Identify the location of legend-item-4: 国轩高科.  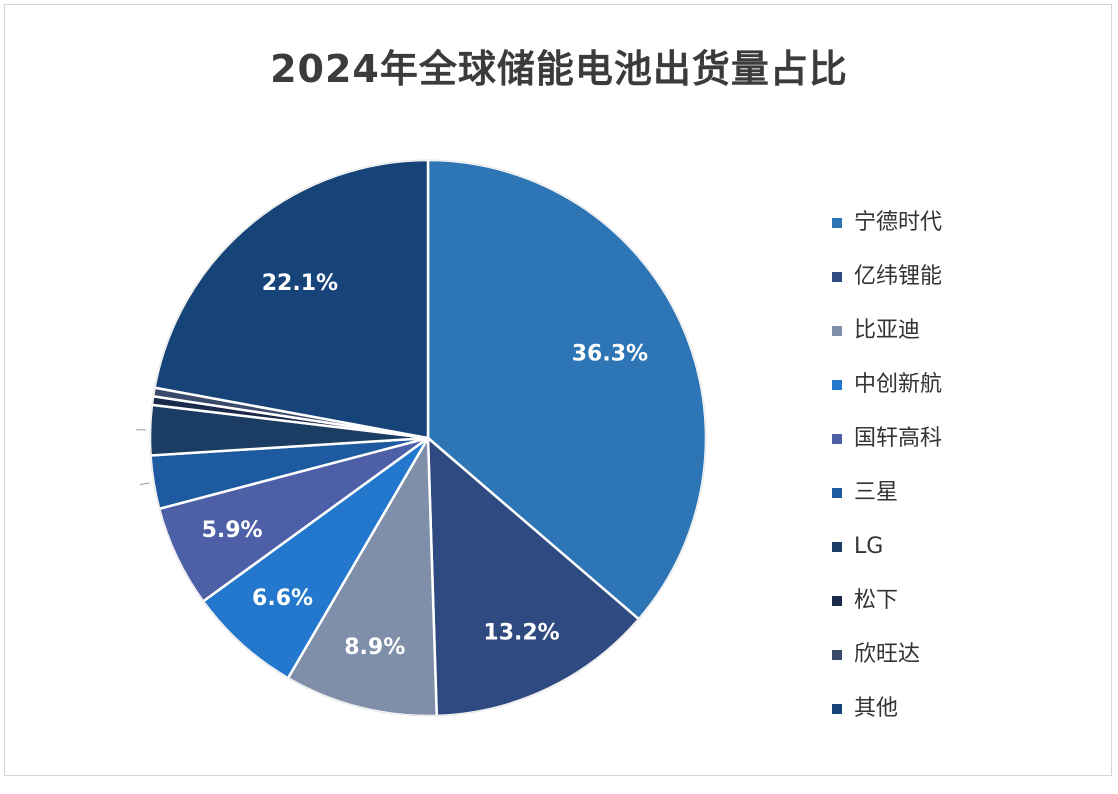
(887, 439).